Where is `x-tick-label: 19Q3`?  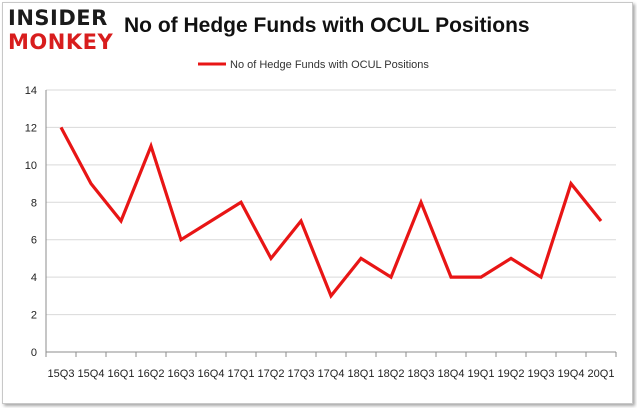 x-tick-label: 19Q3 is located at coordinates (541, 374).